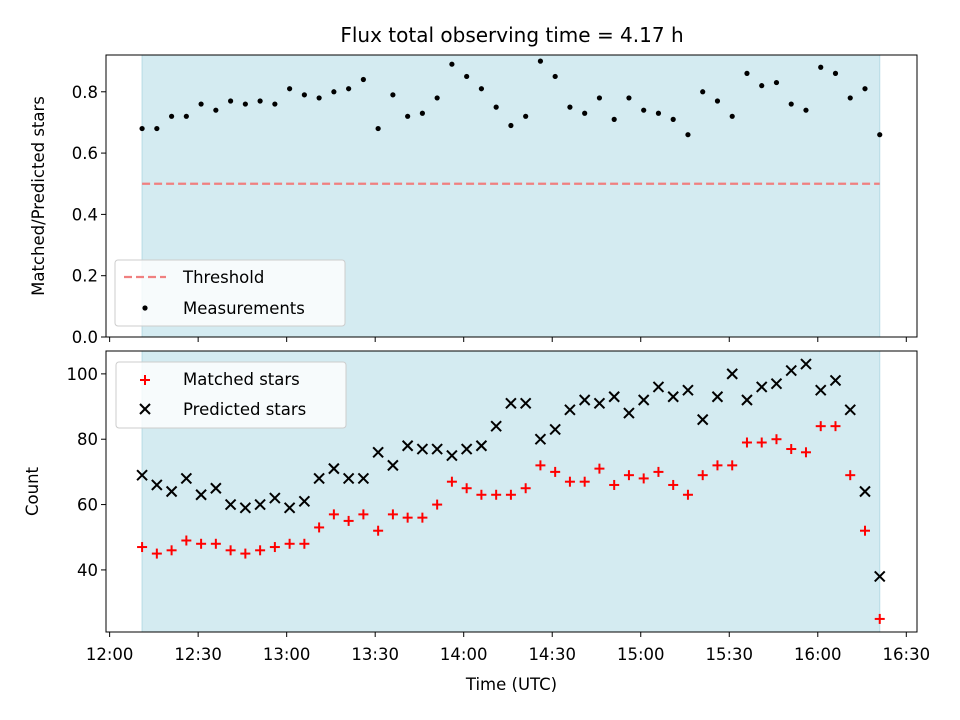  I want to click on bottom-legend: Matched stars Predicted stars, so click(231, 395).